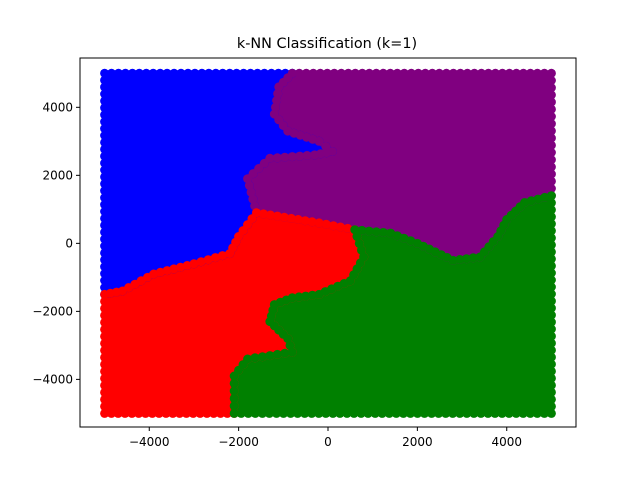 The image size is (640, 480). Describe the element at coordinates (56, 243) in the screenshot. I see `y-ticks: −4000 −2000 0 2000 4000` at that location.